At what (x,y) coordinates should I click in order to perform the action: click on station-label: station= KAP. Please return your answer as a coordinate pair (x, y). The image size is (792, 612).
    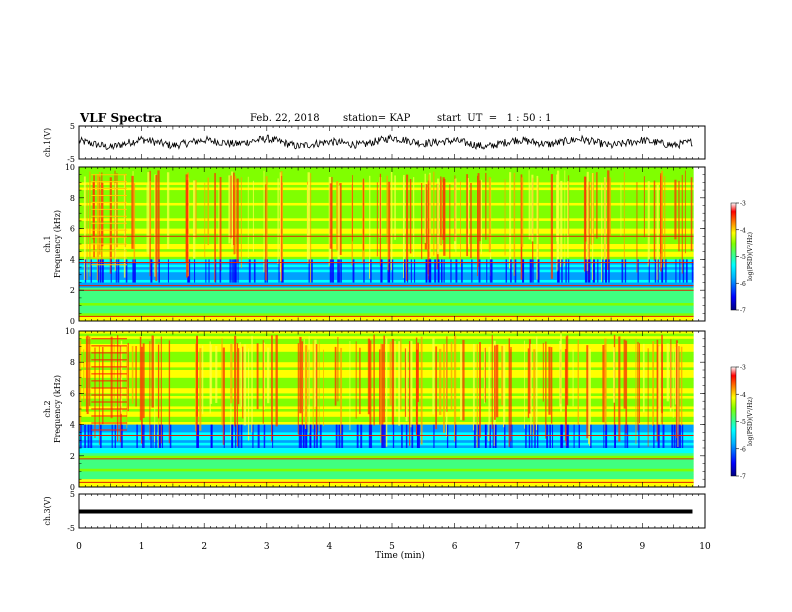
    Looking at the image, I should click on (377, 118).